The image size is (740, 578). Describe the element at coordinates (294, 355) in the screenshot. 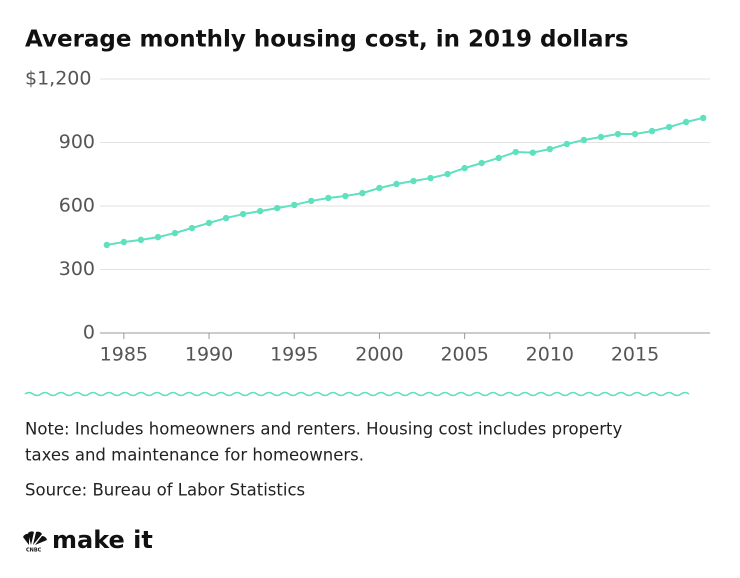

I see `x-tick-label: 1995` at that location.